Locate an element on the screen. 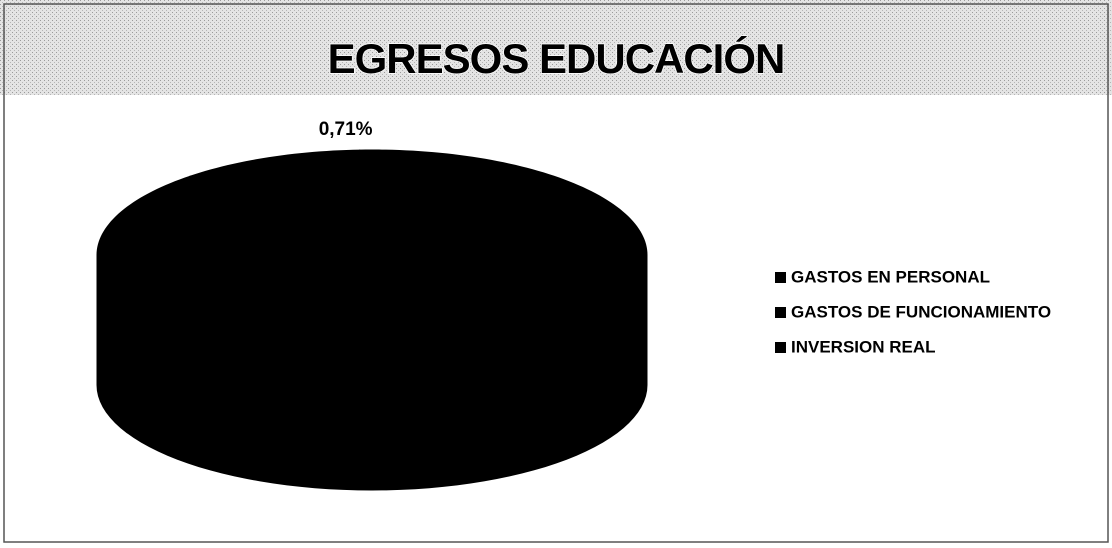 This screenshot has height=548, width=1112. legend-label: INVERSION REAL is located at coordinates (863, 346).